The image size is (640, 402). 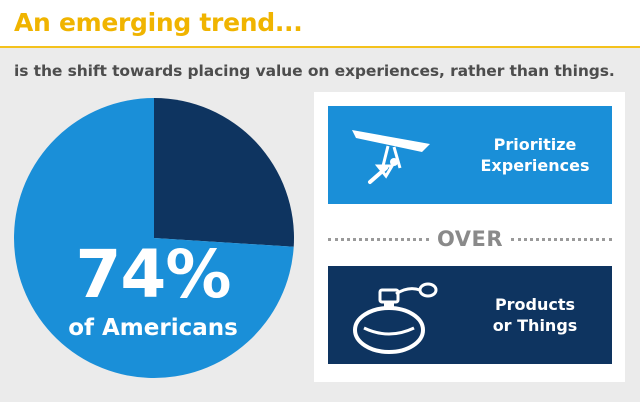 What do you see at coordinates (224, 172) in the screenshot?
I see `pie-slice-products-or-things` at bounding box center [224, 172].